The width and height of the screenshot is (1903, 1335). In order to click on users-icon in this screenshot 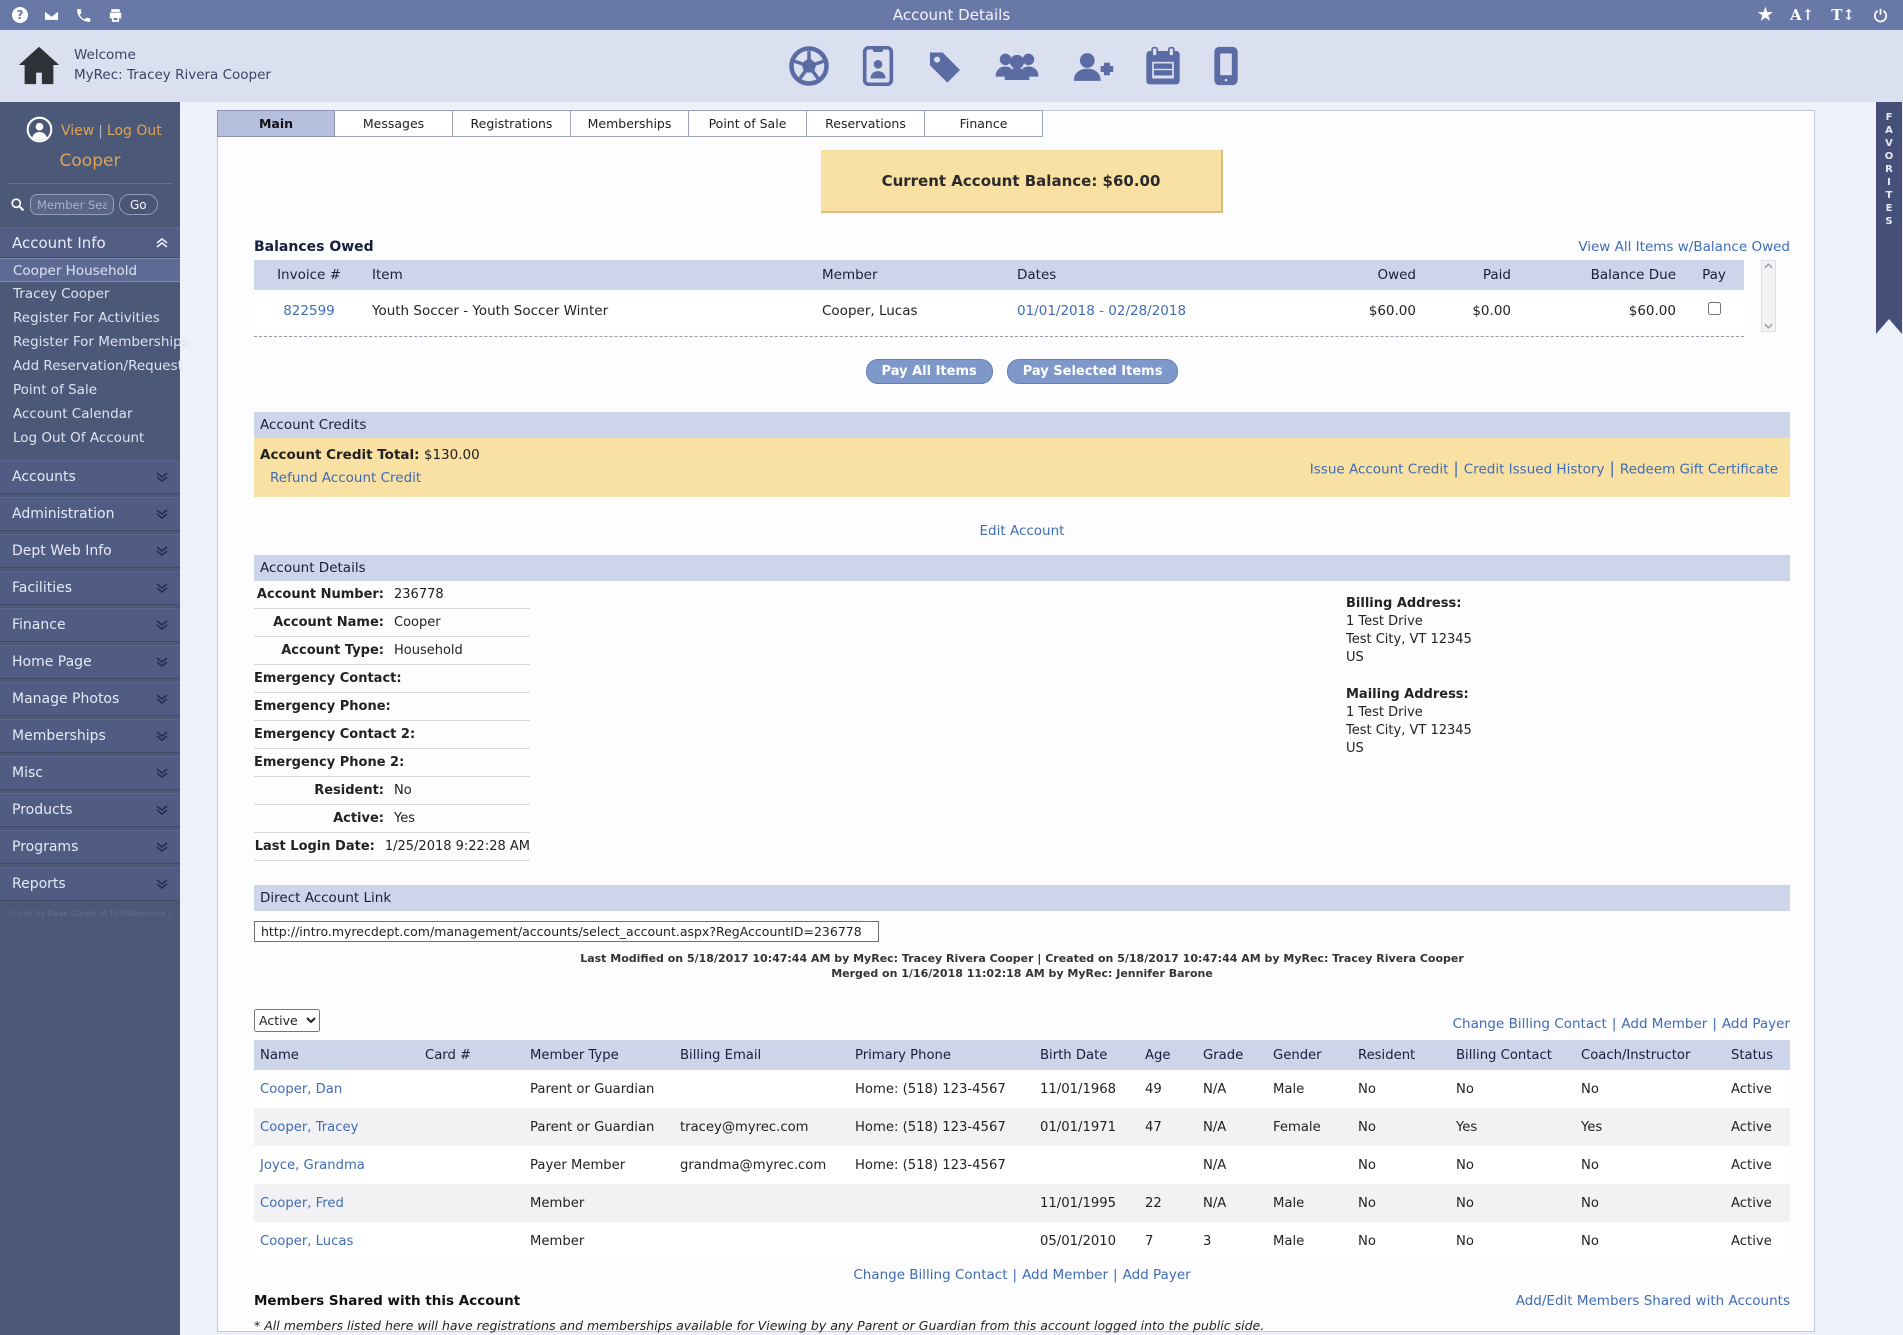, I will do `click(1017, 66)`.